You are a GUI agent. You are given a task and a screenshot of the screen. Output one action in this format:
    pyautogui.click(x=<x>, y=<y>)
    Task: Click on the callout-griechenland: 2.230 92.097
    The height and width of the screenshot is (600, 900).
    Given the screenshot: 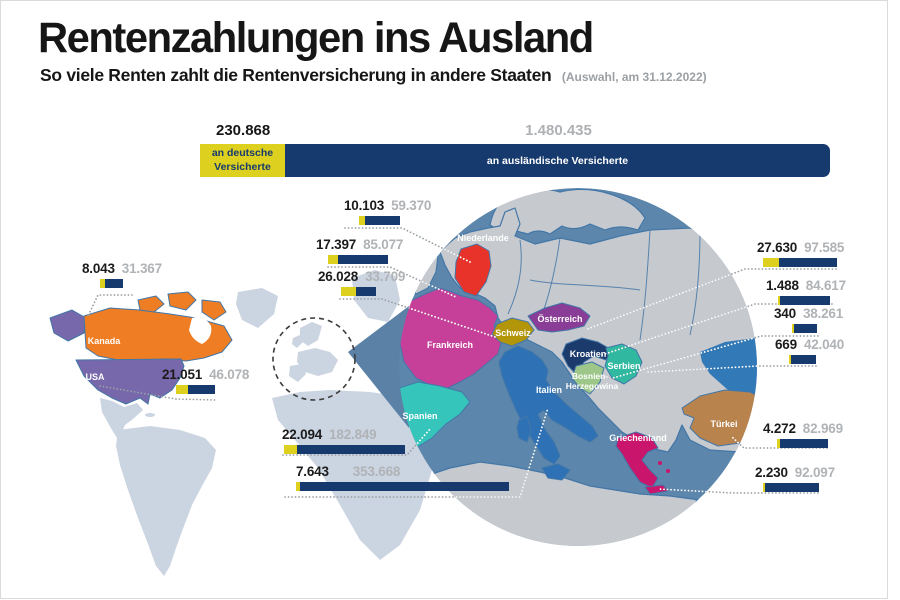 What is the action you would take?
    pyautogui.click(x=795, y=479)
    